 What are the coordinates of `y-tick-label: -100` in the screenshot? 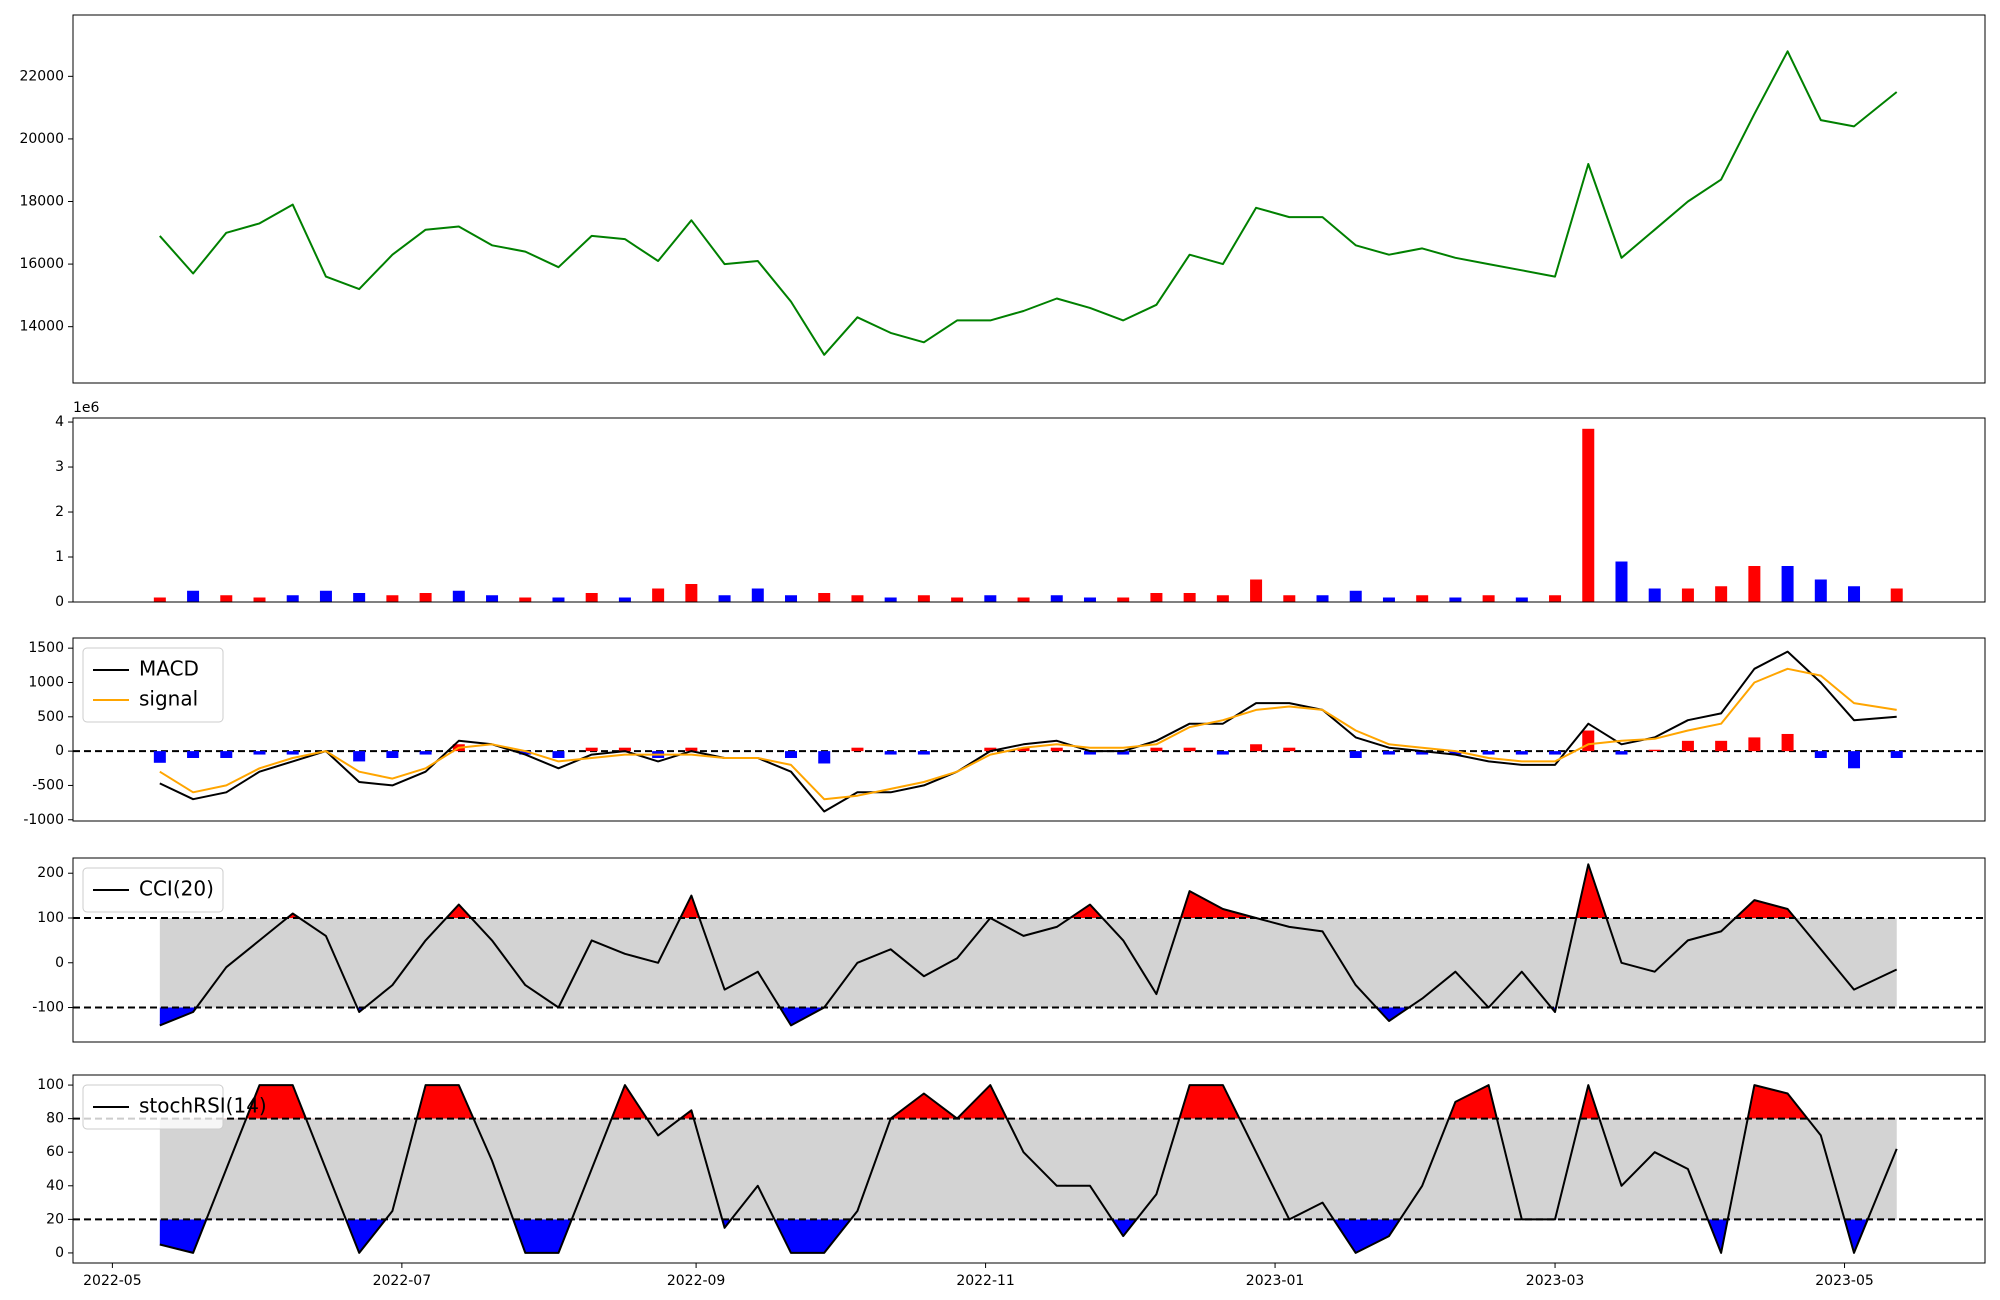 It's located at (48, 1008).